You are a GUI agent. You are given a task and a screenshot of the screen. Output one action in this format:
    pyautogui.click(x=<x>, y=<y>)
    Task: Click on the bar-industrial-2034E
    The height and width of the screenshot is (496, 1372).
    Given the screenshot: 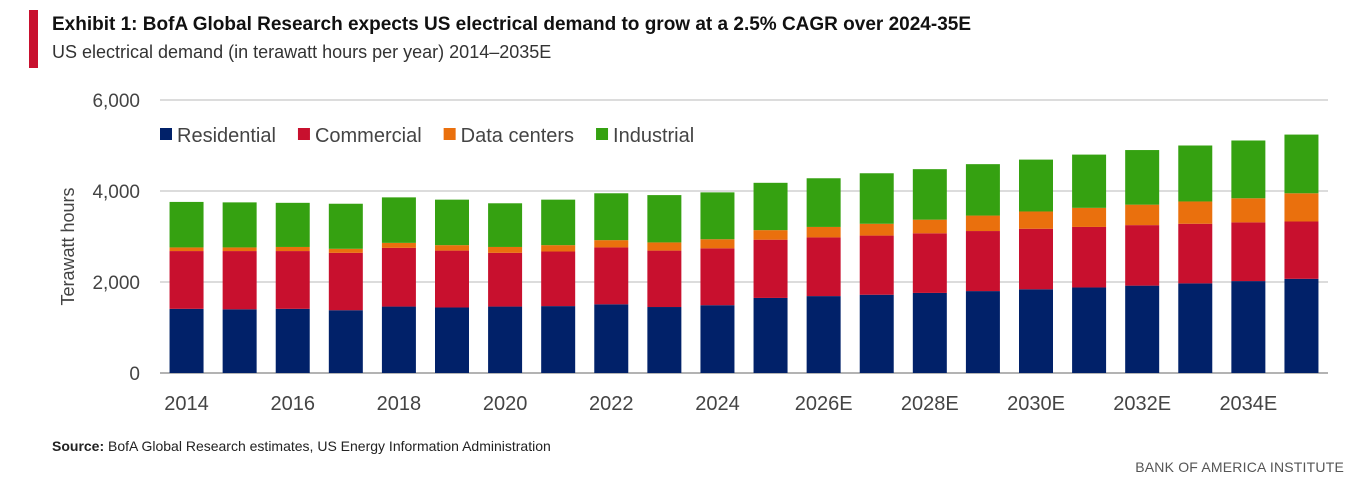 What is the action you would take?
    pyautogui.click(x=1248, y=169)
    